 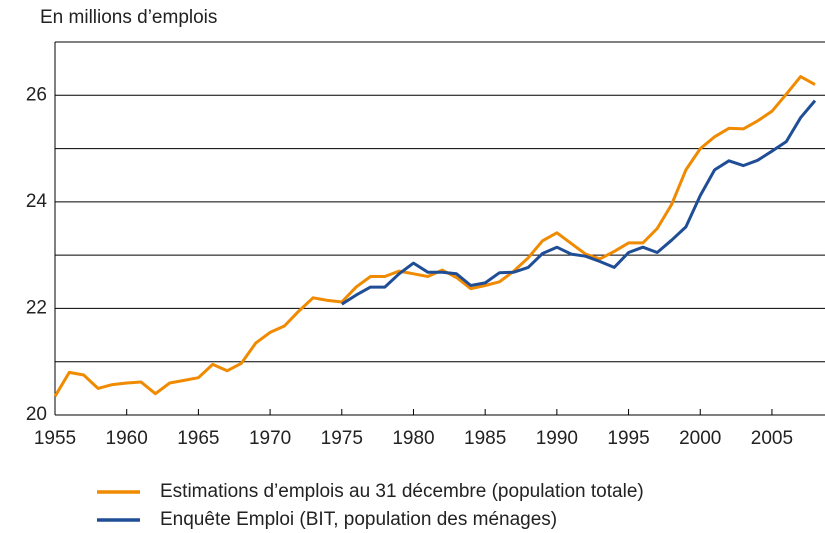 What do you see at coordinates (700, 438) in the screenshot?
I see `x-tick-label: 2000` at bounding box center [700, 438].